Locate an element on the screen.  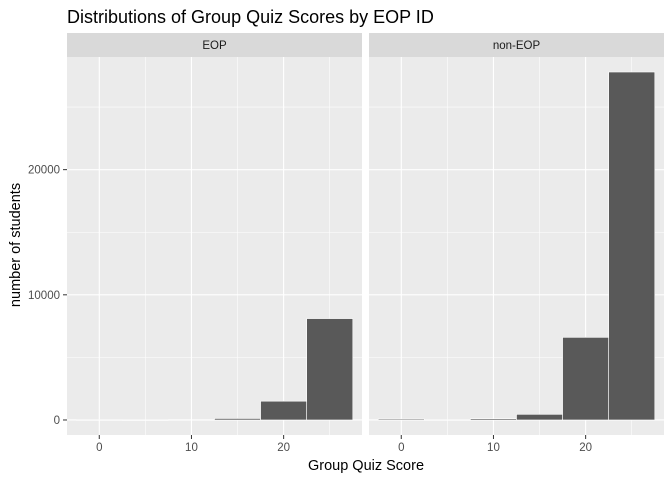
y-axis: 0 10000 20000 is located at coordinates (47, 296).